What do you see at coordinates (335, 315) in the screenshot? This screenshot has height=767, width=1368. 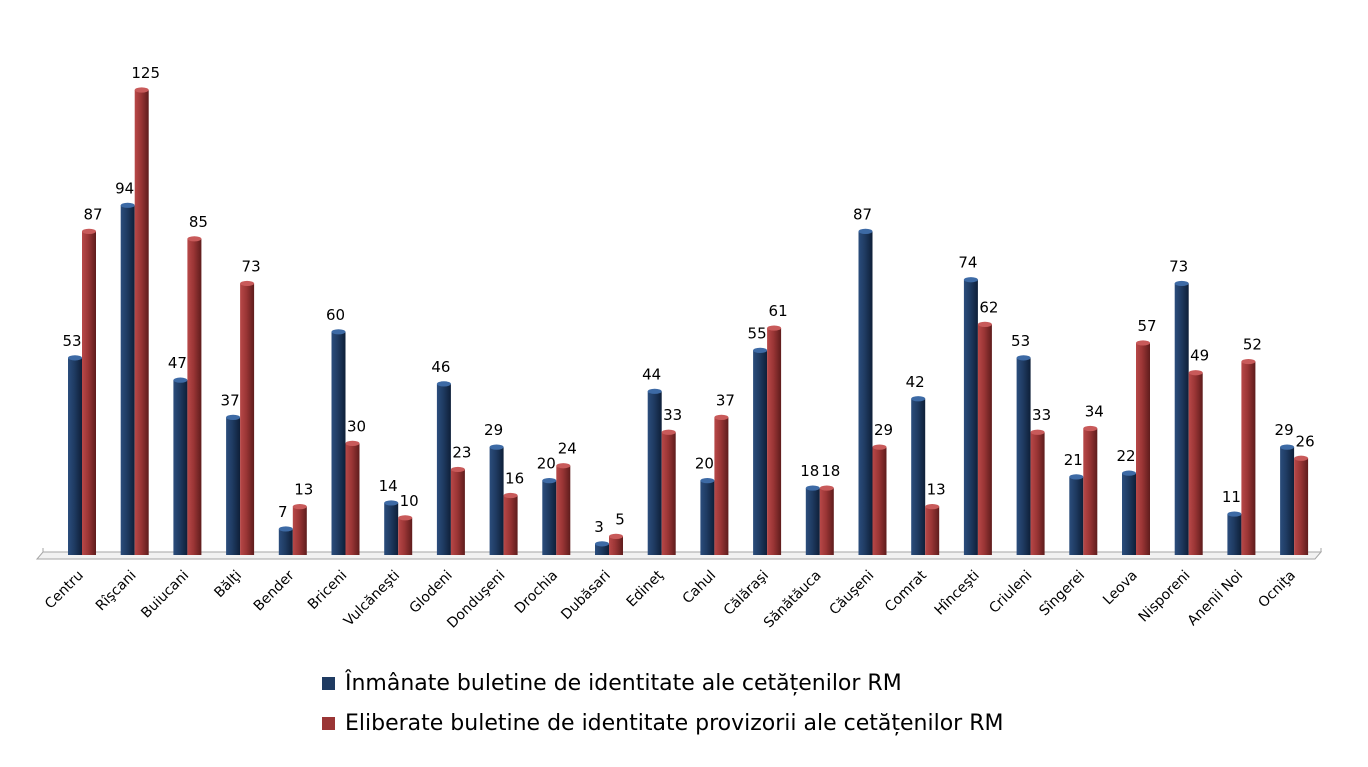 I see `value-label-1-5: 60` at bounding box center [335, 315].